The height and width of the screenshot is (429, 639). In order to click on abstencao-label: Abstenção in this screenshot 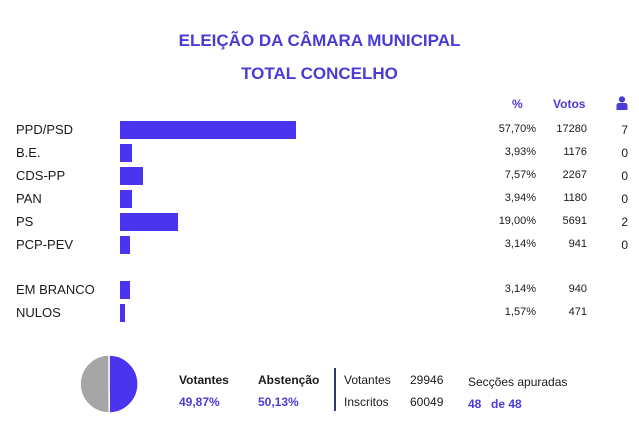, I will do `click(289, 380)`.